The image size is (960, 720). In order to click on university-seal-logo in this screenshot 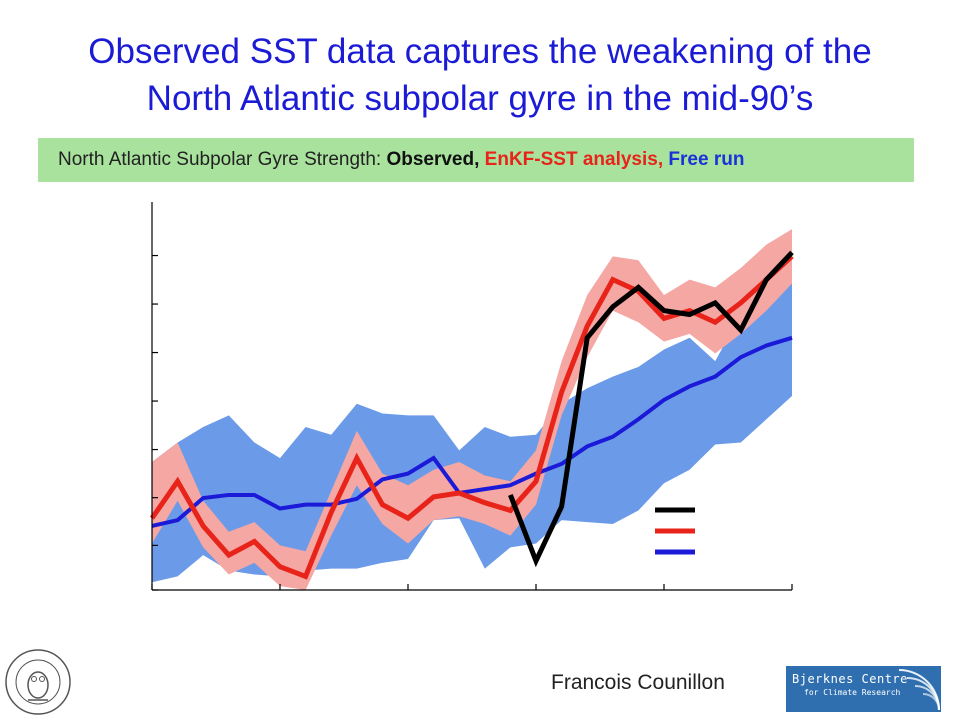, I will do `click(38, 682)`.